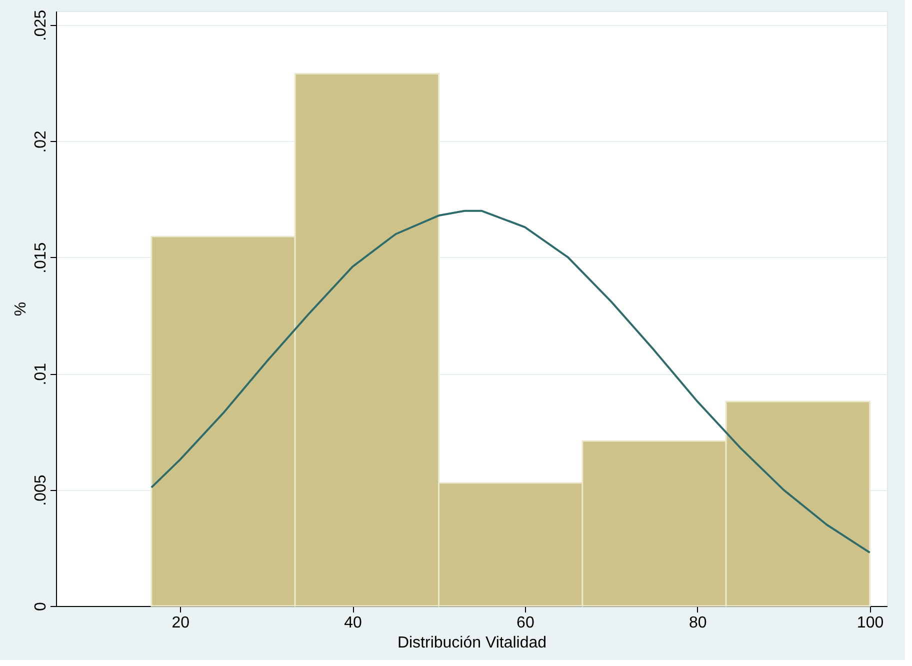 The image size is (912, 666). Describe the element at coordinates (697, 623) in the screenshot. I see `x-tick-label: 80` at that location.